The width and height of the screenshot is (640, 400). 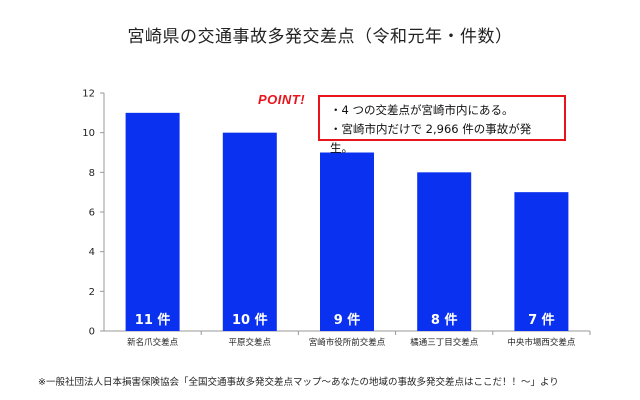 What do you see at coordinates (92, 252) in the screenshot?
I see `y-tick-label: 4` at bounding box center [92, 252].